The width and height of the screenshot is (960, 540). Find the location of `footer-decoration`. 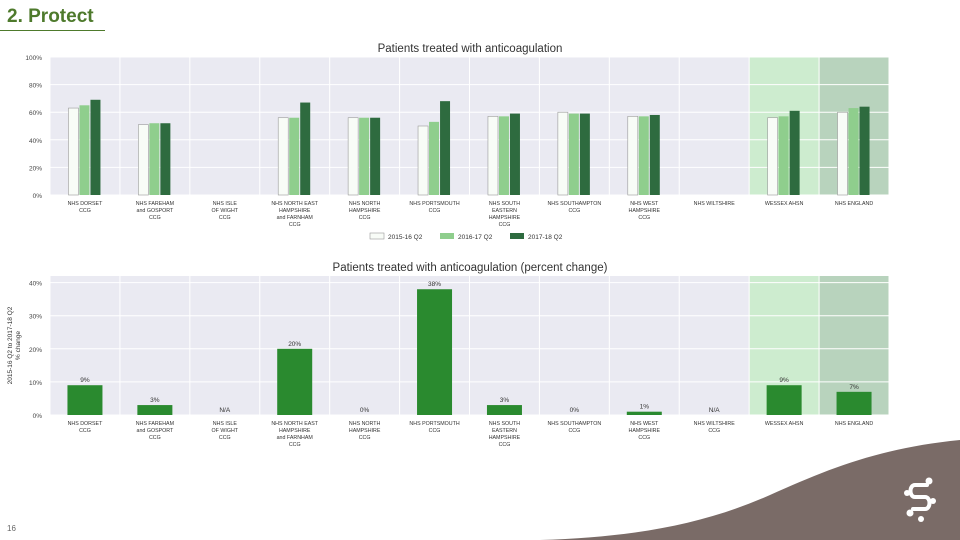

footer-decoration is located at coordinates (750, 490).